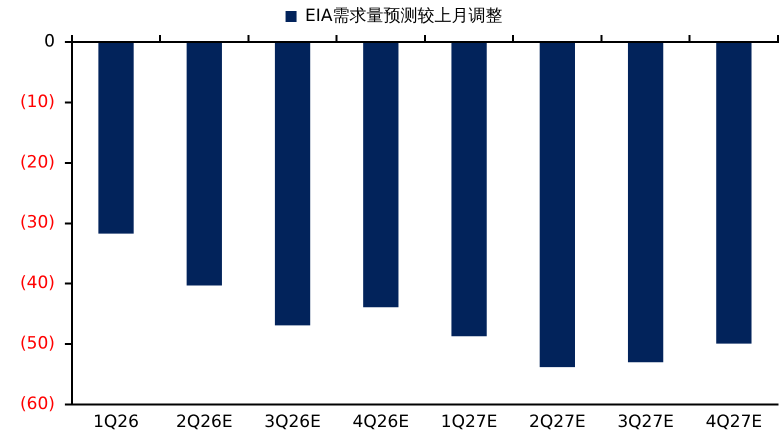 Image resolution: width=782 pixels, height=445 pixels. Describe the element at coordinates (37, 283) in the screenshot. I see `y-tick-label: (40)` at that location.